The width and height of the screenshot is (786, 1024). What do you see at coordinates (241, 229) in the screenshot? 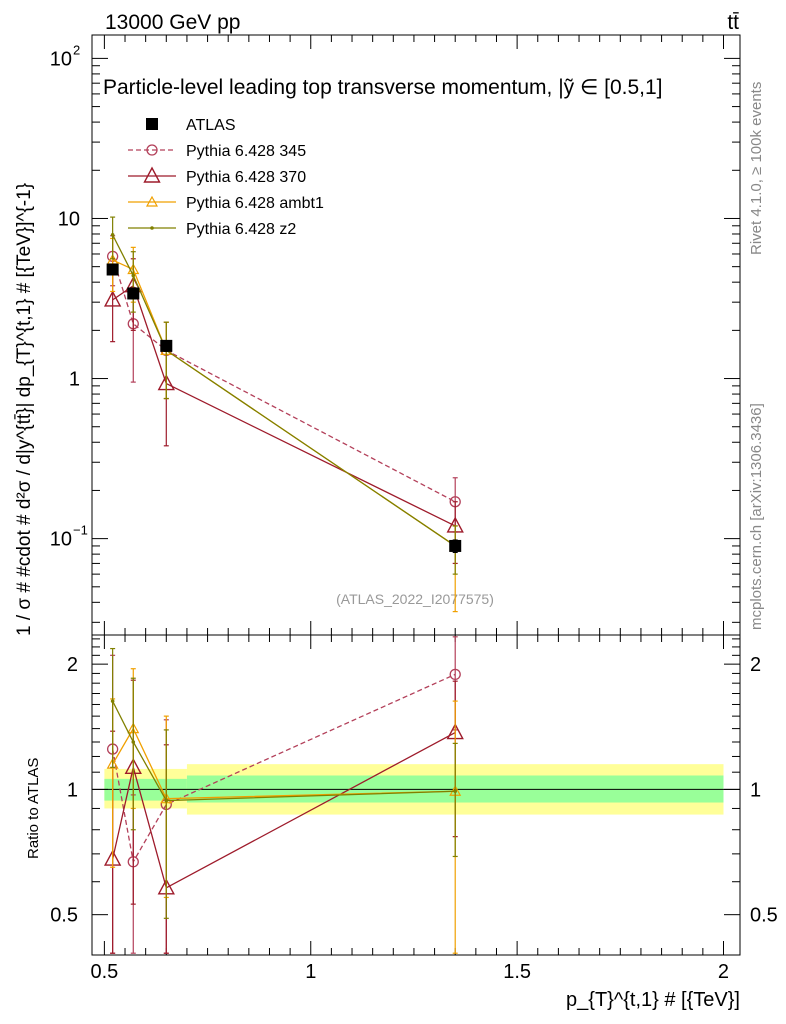
I see `legend-label-z2: Pythia 6.428 z2` at bounding box center [241, 229].